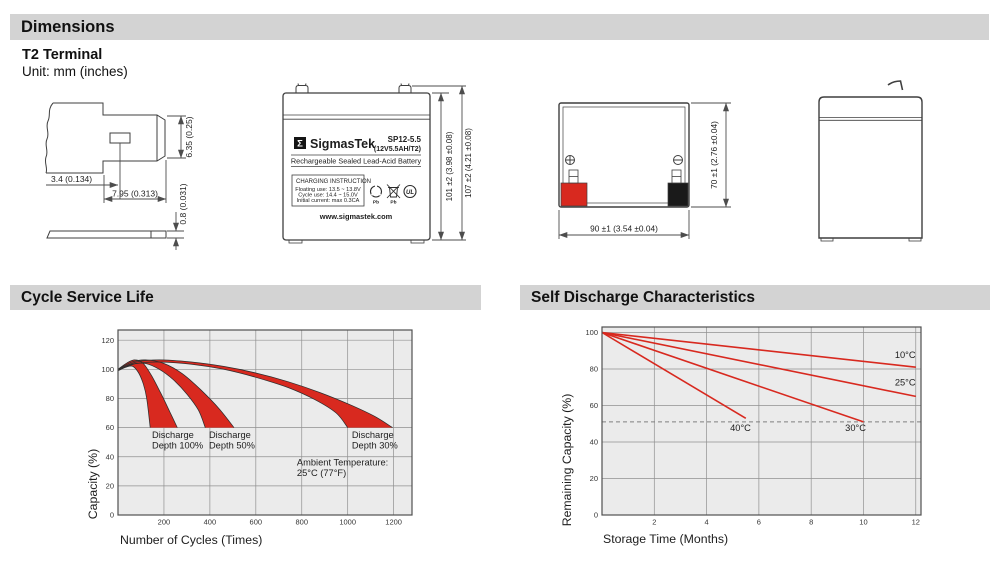 The image size is (1000, 581). What do you see at coordinates (449, 166) in the screenshot?
I see `dim-label-case-height: 101 ±2 (3.98 ±0.08)` at bounding box center [449, 166].